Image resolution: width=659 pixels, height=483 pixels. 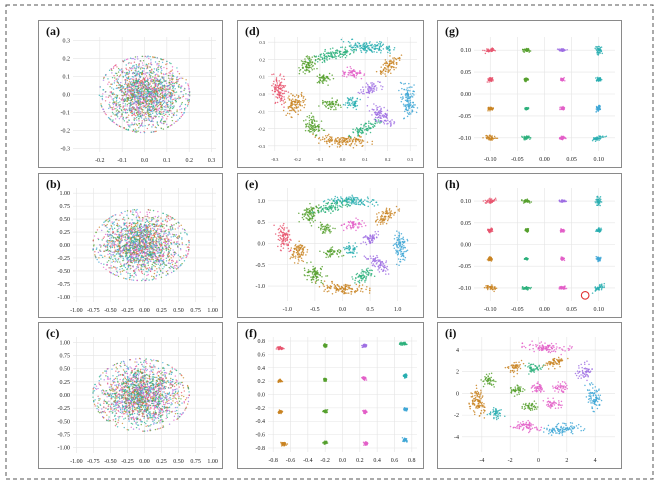 What do you see at coordinates (66, 113) in the screenshot?
I see `y-tick-label: -0.1` at bounding box center [66, 113].